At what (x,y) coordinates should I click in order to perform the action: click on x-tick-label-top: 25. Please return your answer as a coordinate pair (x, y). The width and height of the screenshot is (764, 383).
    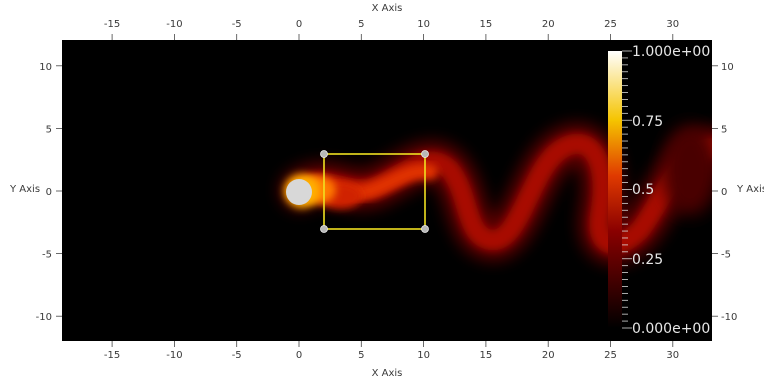
    Looking at the image, I should click on (610, 24).